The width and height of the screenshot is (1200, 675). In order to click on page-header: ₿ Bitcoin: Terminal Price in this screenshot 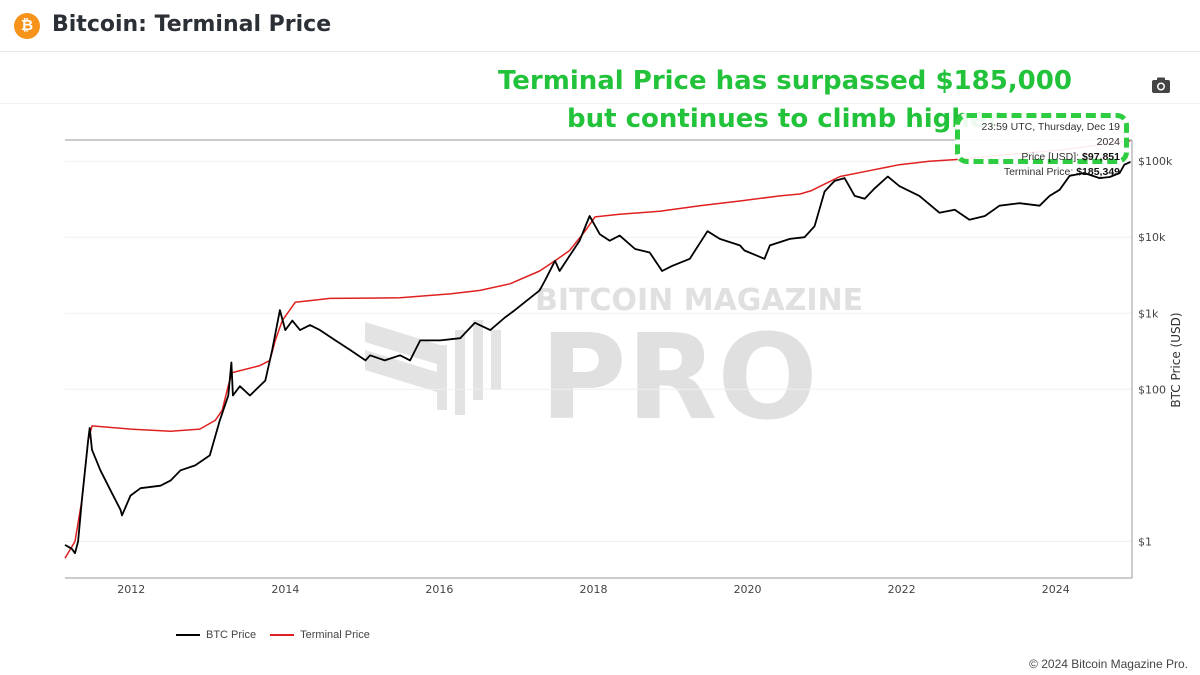, I will do `click(600, 26)`.